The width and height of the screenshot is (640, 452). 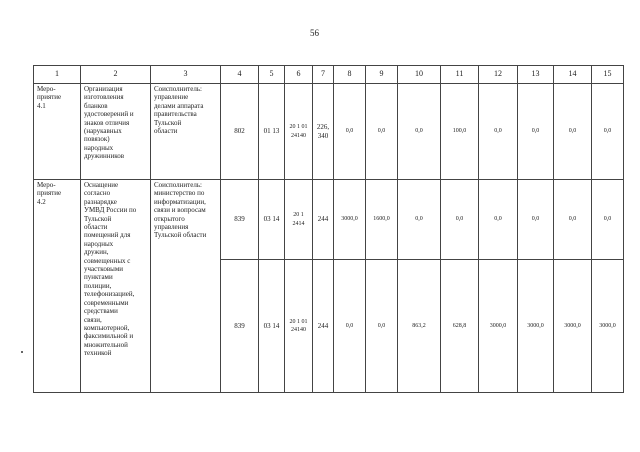 I want to click on grbs-cell: 802, so click(x=239, y=131).